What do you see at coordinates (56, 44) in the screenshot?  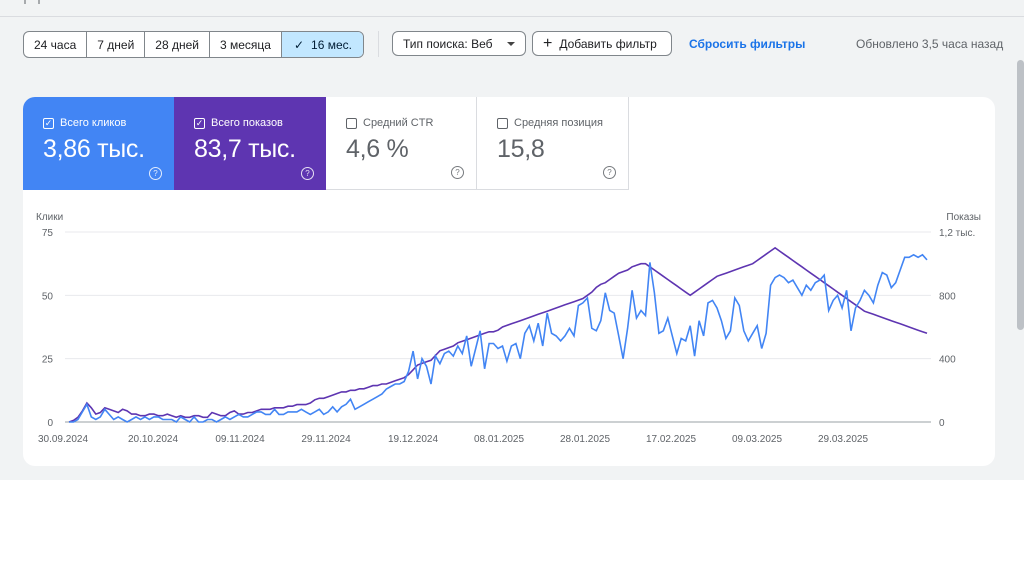 I see `range-24h-button: 24 часа` at bounding box center [56, 44].